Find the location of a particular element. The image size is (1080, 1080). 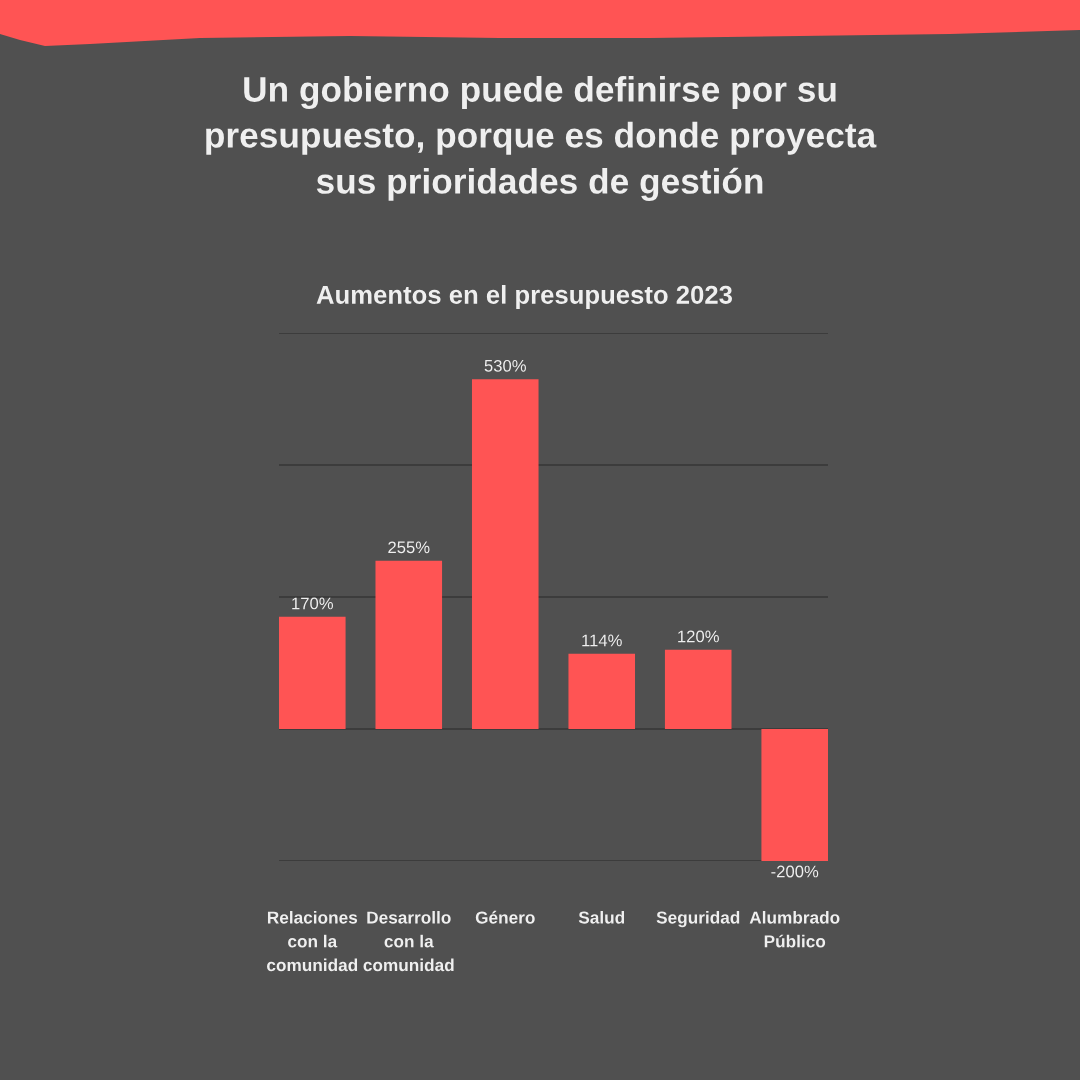

x-tick-label: Género is located at coordinates (505, 917).